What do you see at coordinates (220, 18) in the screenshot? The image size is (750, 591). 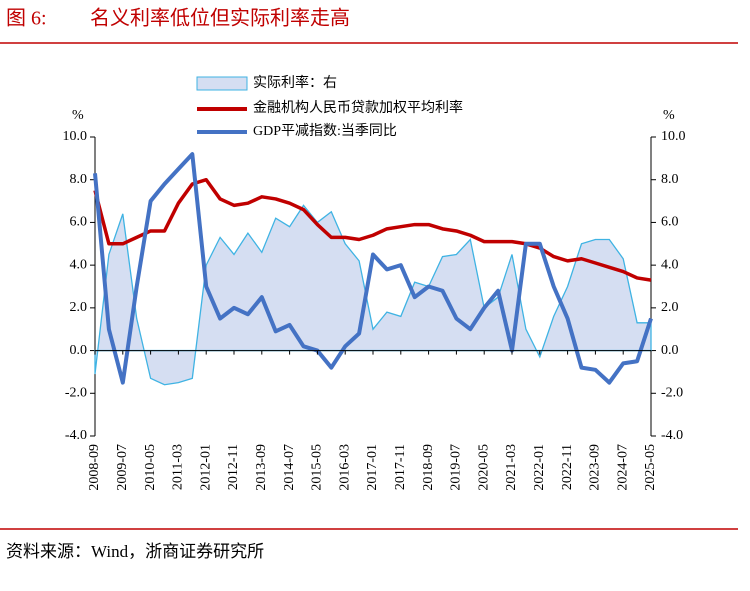 I see `chart-title: 名义利率低位但实际利率走高` at bounding box center [220, 18].